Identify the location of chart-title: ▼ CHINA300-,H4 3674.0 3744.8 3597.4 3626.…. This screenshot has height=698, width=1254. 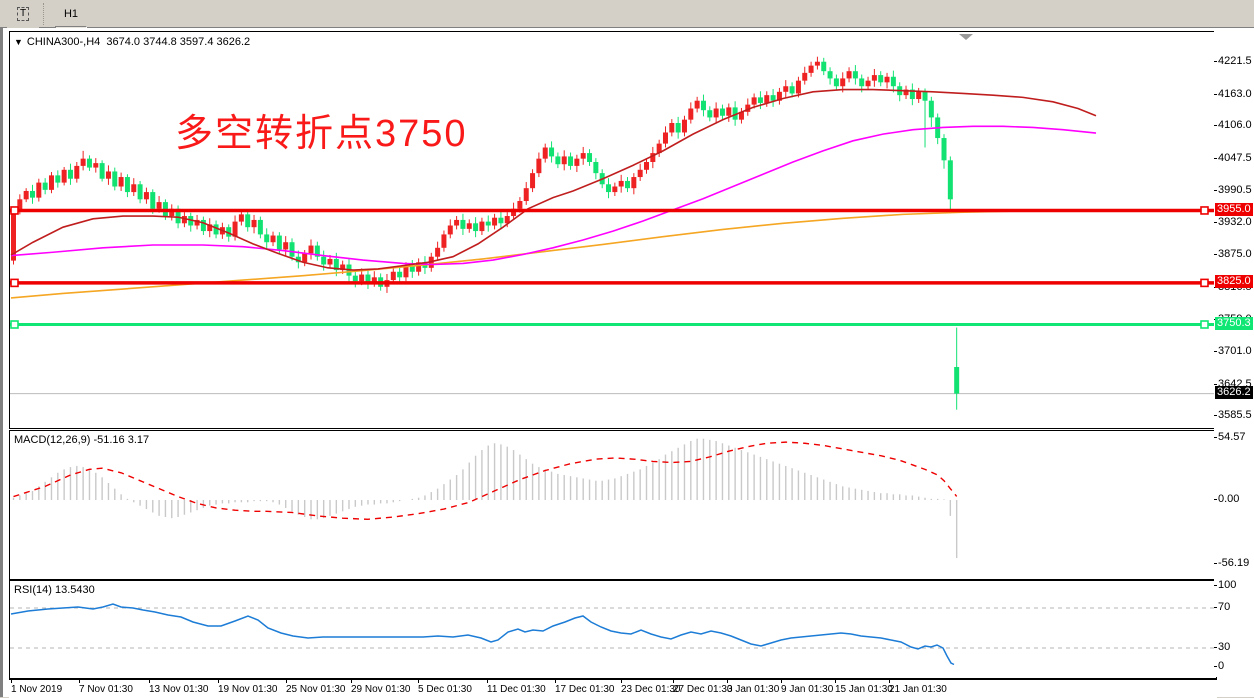
(132, 42).